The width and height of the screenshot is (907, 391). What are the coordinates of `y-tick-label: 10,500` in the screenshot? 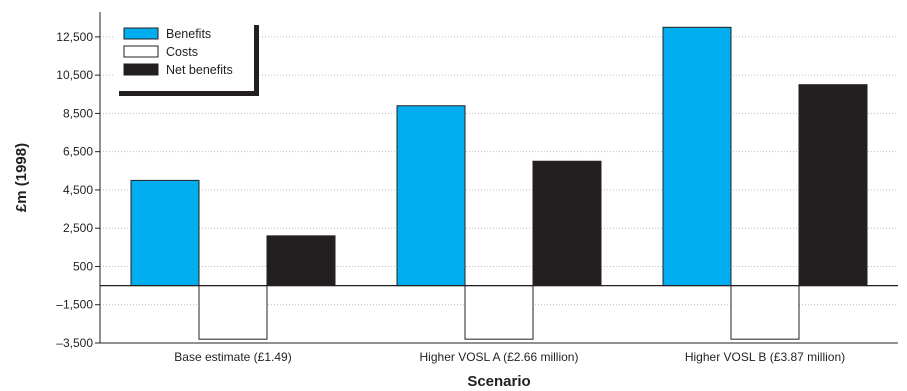 It's located at (74, 75).